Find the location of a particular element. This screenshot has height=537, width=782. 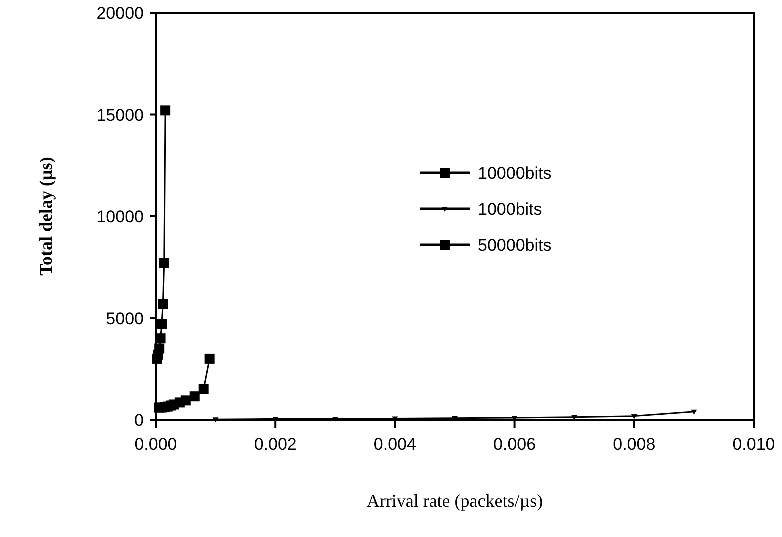

x-tick-label: 0.000 is located at coordinates (156, 444).